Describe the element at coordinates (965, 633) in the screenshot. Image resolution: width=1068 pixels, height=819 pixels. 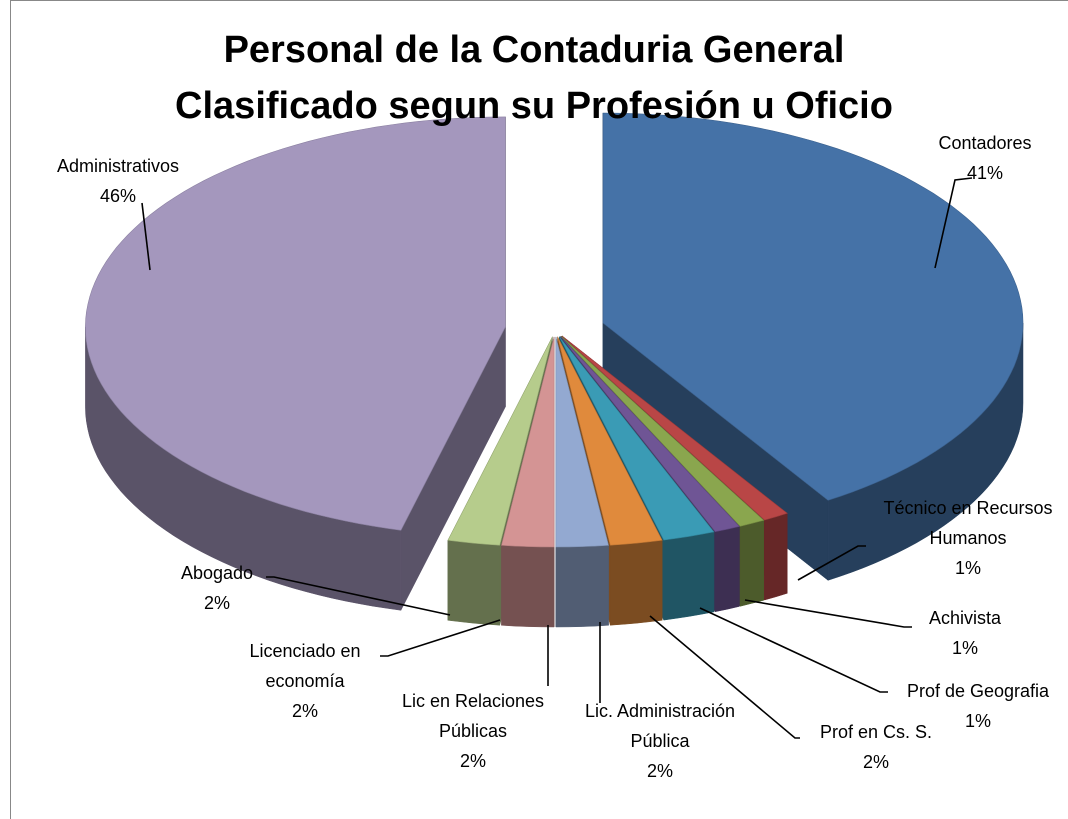
I see `data-label: Achivista 1%` at that location.